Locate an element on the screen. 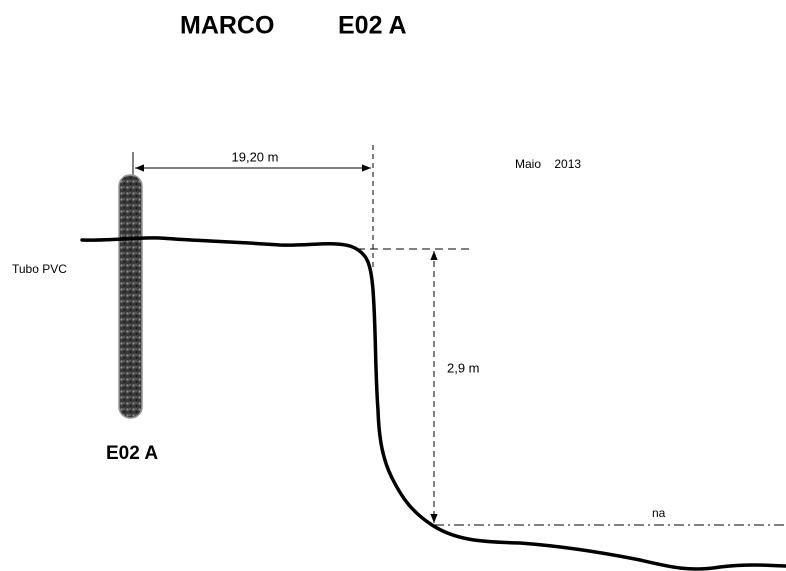 The image size is (786, 571). water-level-label: na is located at coordinates (659, 513).